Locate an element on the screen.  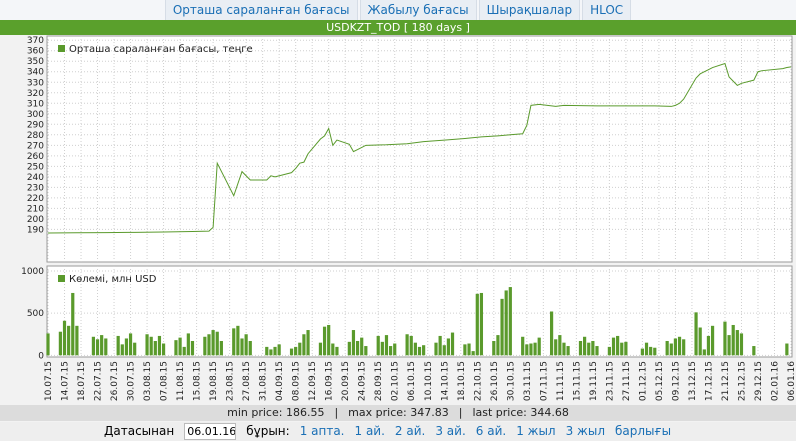
y-tick-label: 270 is located at coordinates (35, 146).